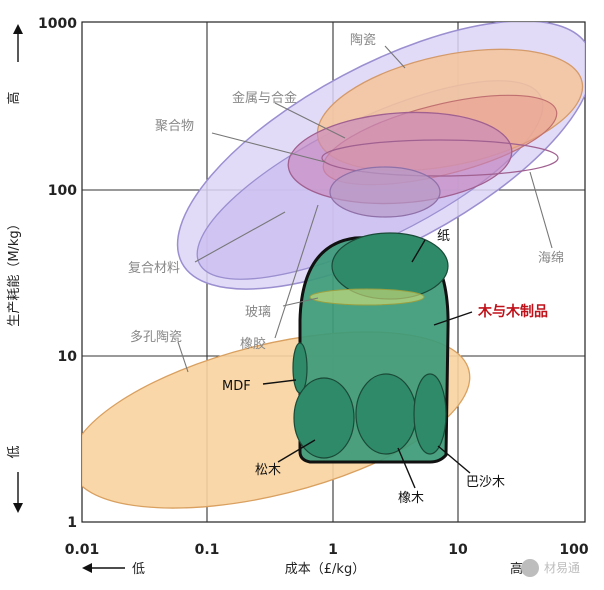 The height and width of the screenshot is (590, 604). Describe the element at coordinates (454, 459) in the screenshot. I see `leader-balsa` at that location.